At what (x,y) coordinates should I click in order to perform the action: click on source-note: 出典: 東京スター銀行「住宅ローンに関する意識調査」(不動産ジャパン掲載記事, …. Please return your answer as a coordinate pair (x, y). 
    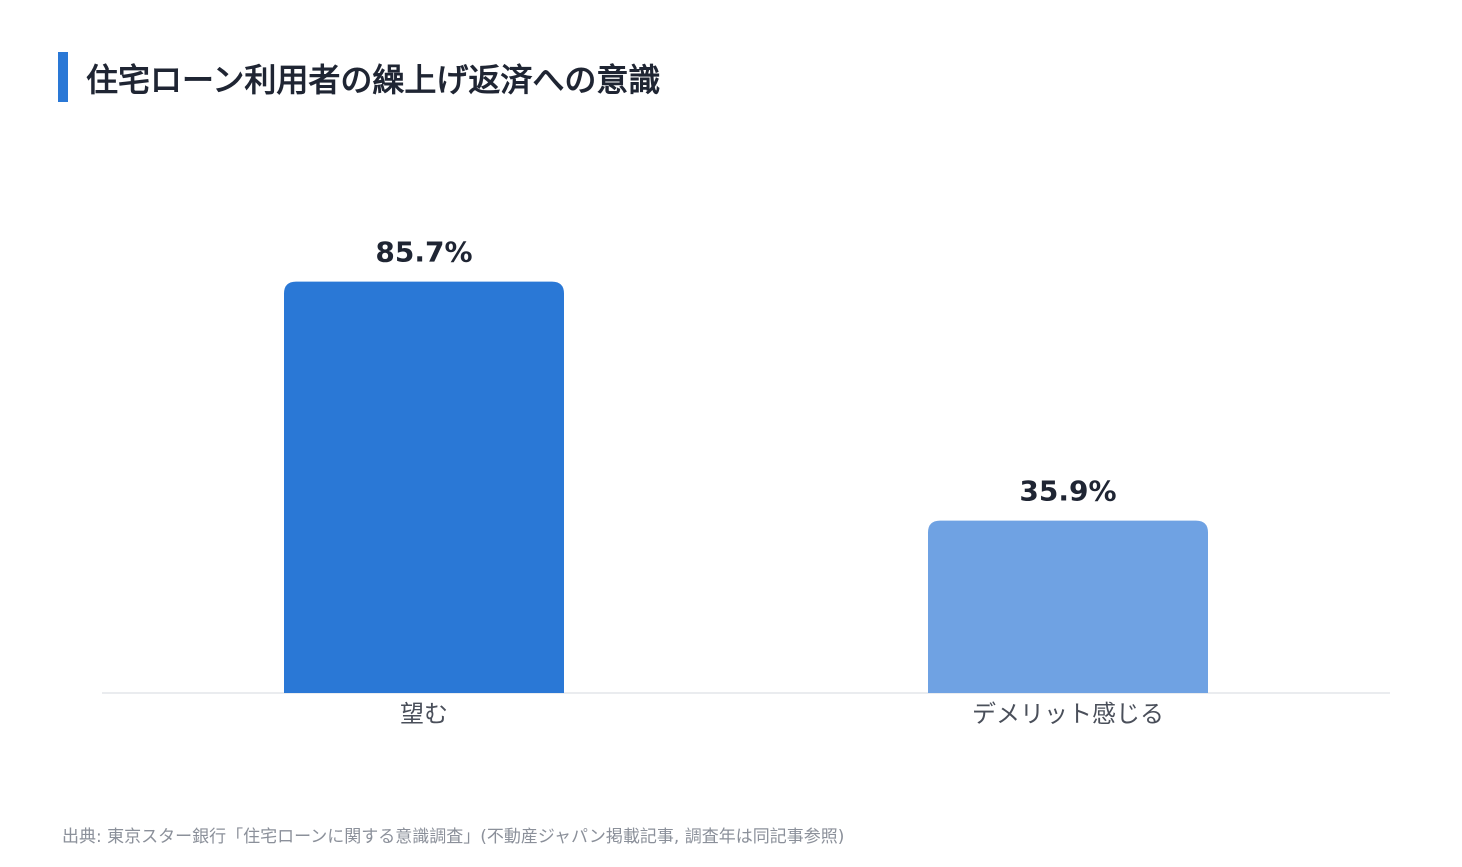
    Looking at the image, I should click on (453, 837).